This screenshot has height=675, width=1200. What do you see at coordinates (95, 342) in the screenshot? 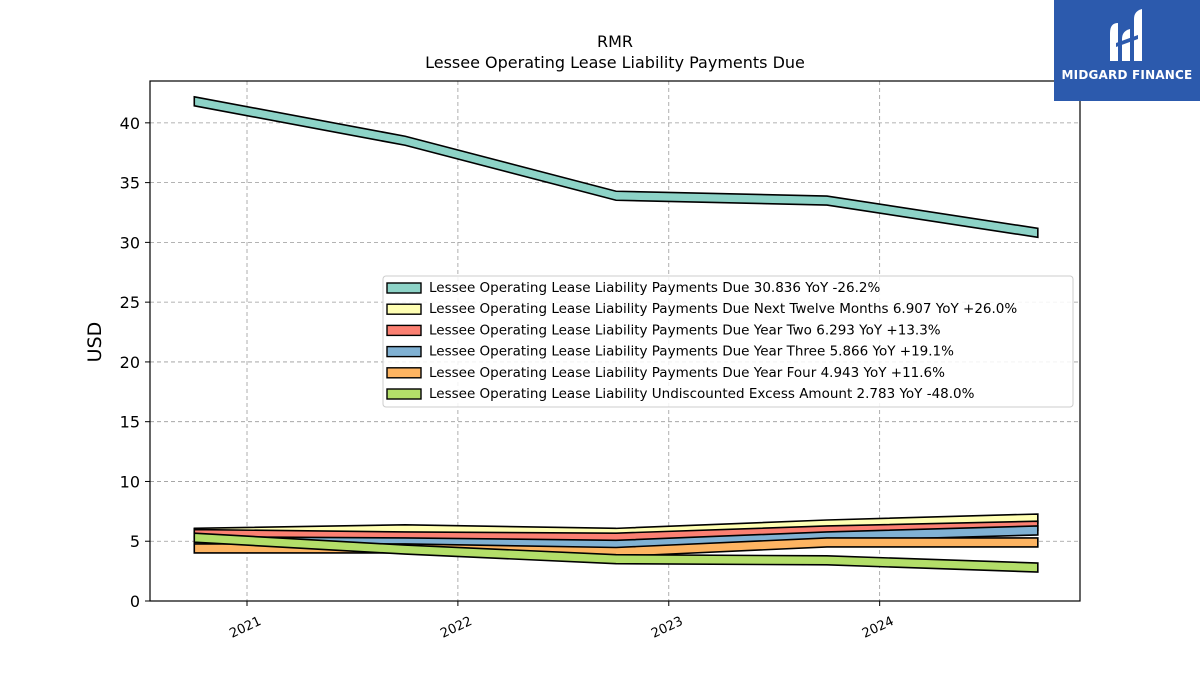
I see `y-axis-label: USD` at bounding box center [95, 342].